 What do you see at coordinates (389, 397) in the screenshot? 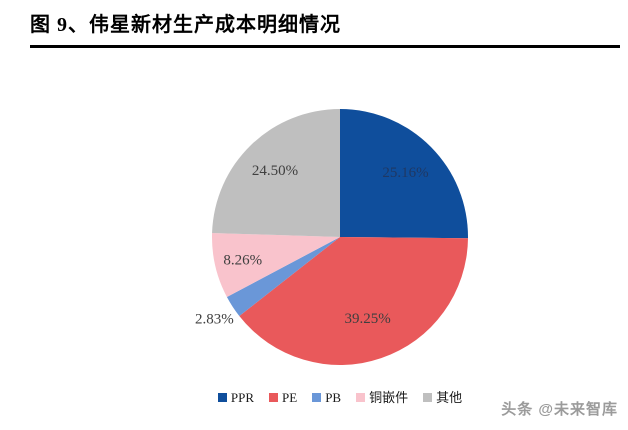
I see `legend-label-copper-insert: 铜嵌件` at bounding box center [389, 397].